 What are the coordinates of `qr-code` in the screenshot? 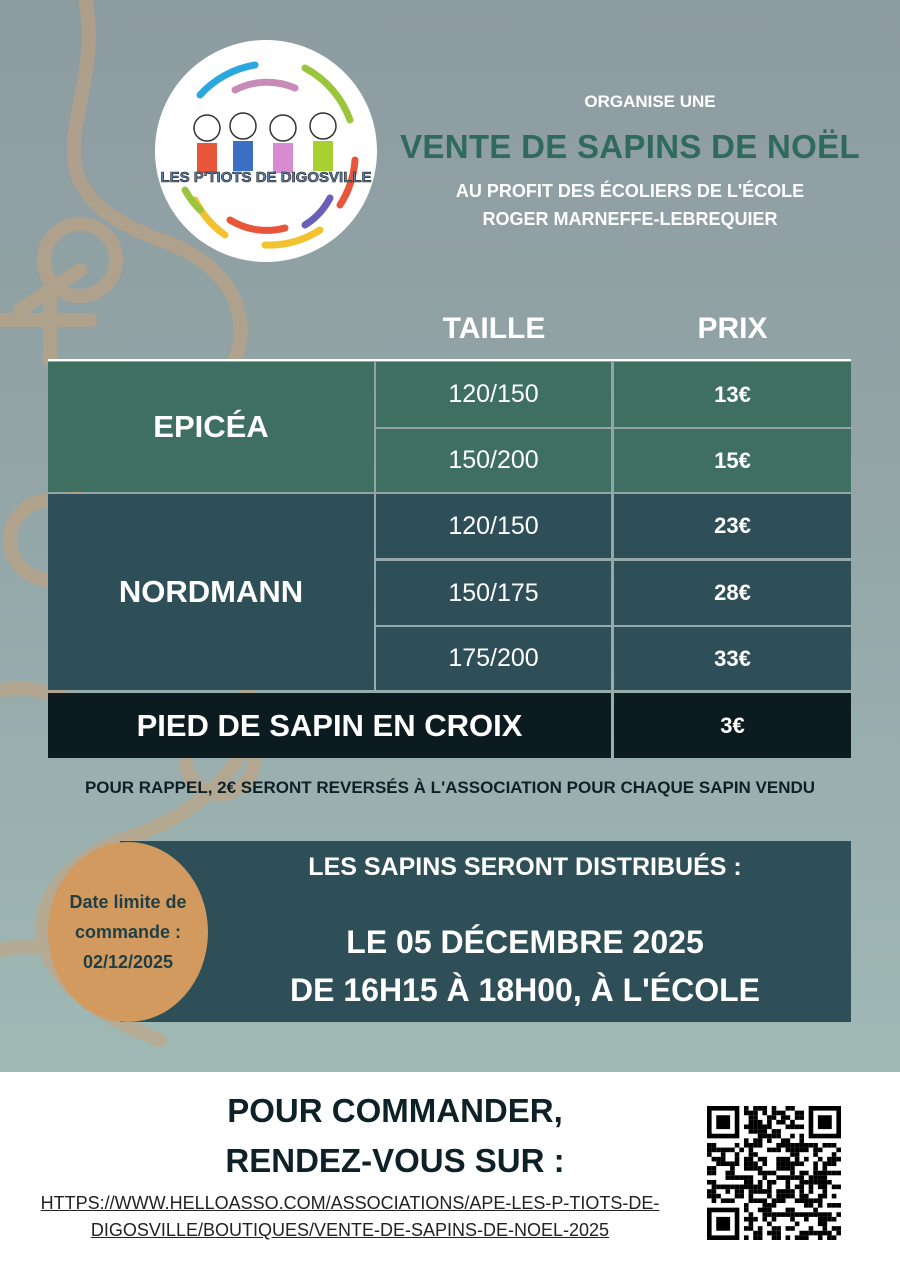 It's located at (774, 1173).